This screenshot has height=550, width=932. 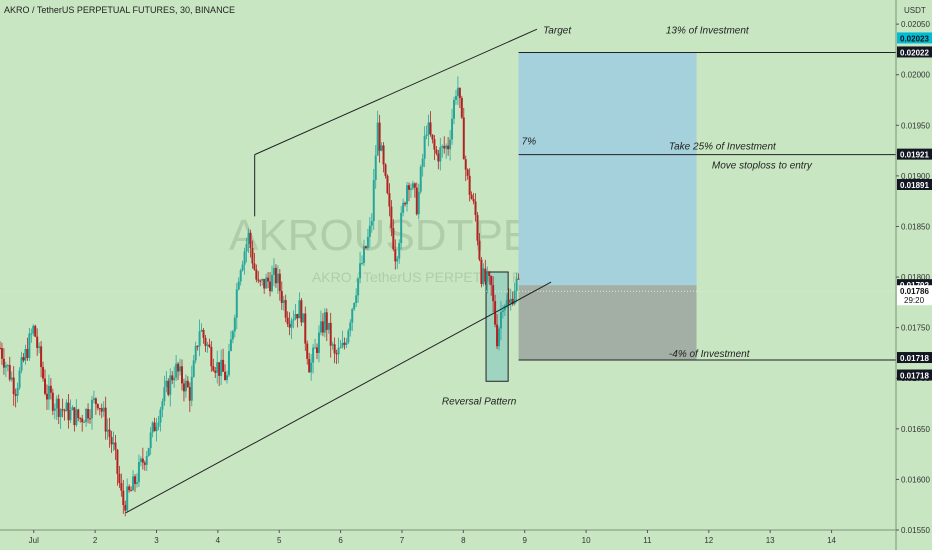 I want to click on price-label: 0.01718, so click(x=914, y=376).